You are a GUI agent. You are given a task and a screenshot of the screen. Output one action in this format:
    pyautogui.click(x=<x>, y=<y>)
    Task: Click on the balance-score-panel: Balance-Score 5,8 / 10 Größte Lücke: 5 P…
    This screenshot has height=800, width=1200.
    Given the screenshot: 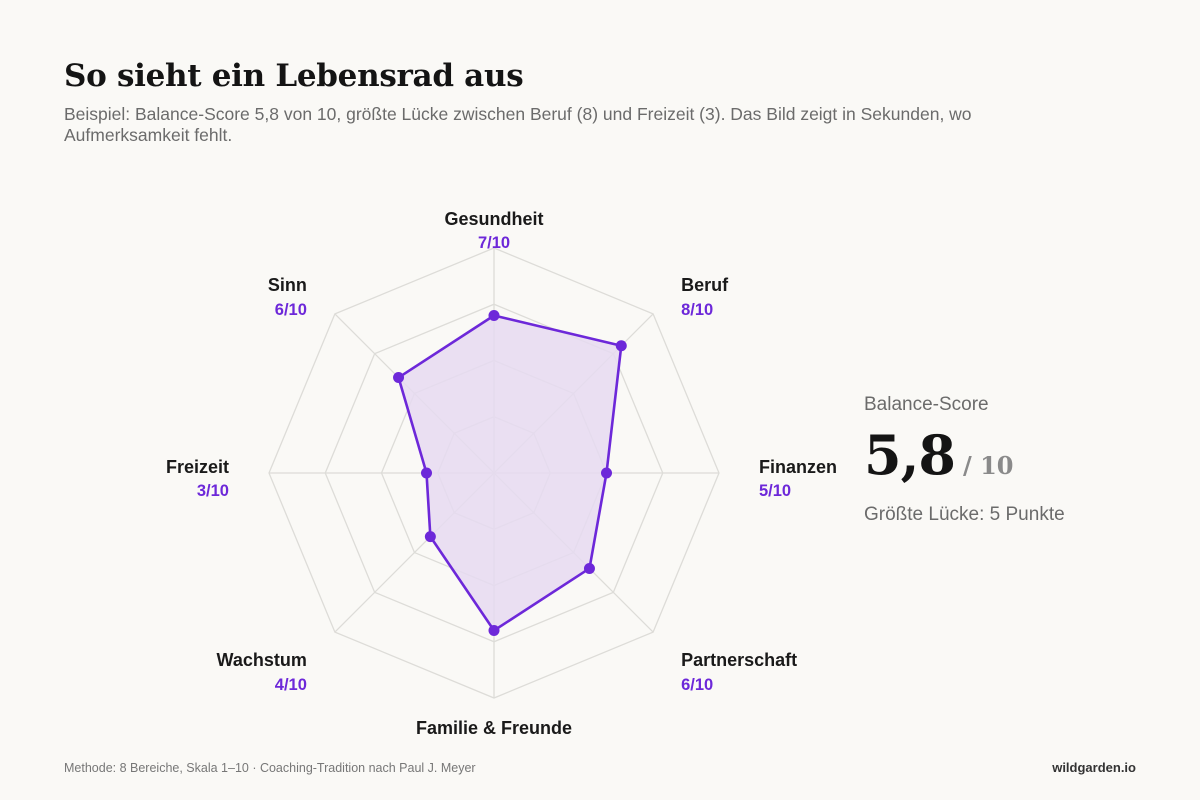 What is the action you would take?
    pyautogui.click(x=964, y=460)
    